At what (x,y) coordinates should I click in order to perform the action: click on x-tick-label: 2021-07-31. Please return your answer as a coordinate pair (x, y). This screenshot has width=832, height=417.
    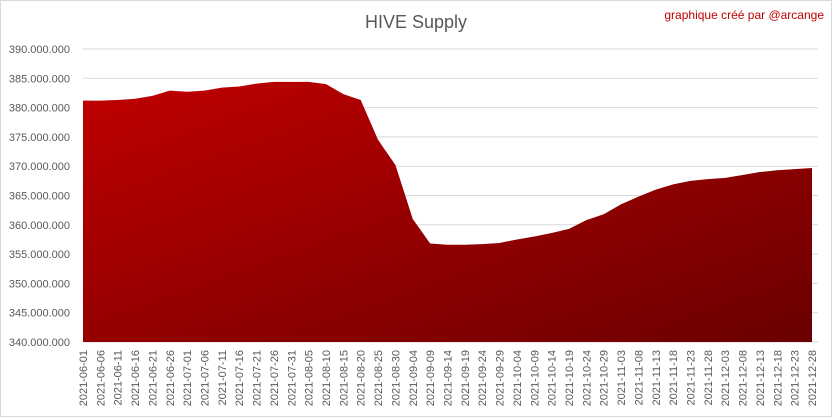
    Looking at the image, I should click on (292, 378).